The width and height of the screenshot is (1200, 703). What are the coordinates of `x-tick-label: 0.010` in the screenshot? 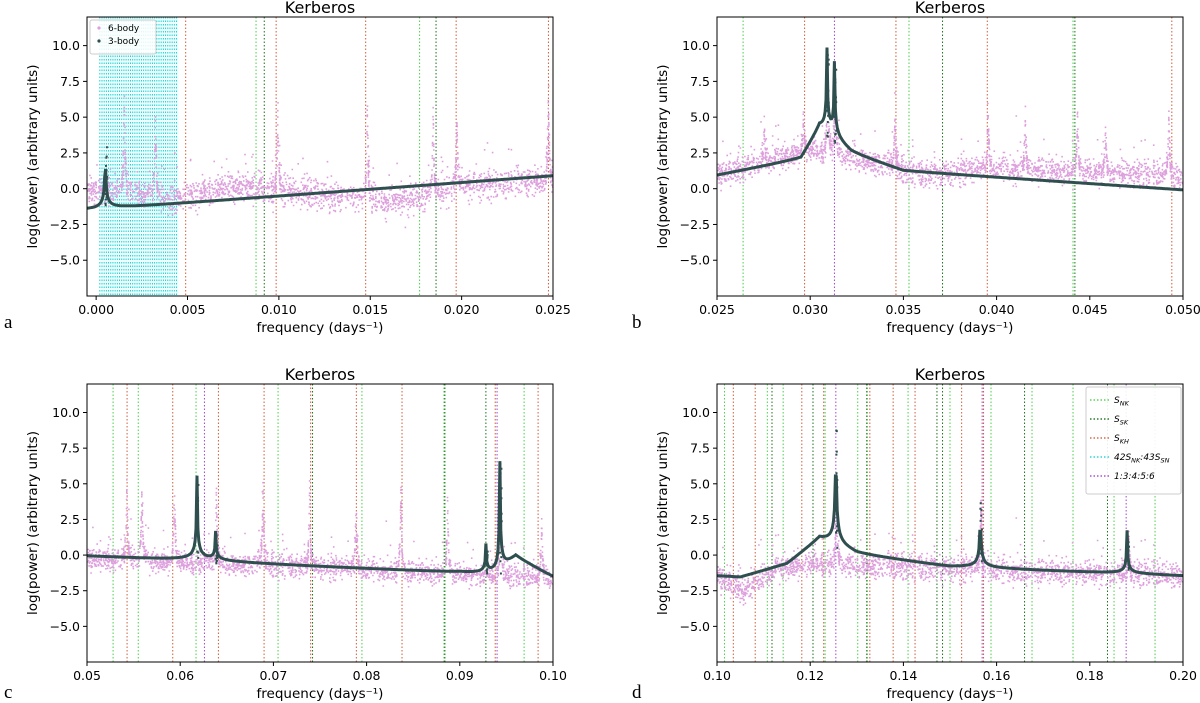 It's located at (279, 309).